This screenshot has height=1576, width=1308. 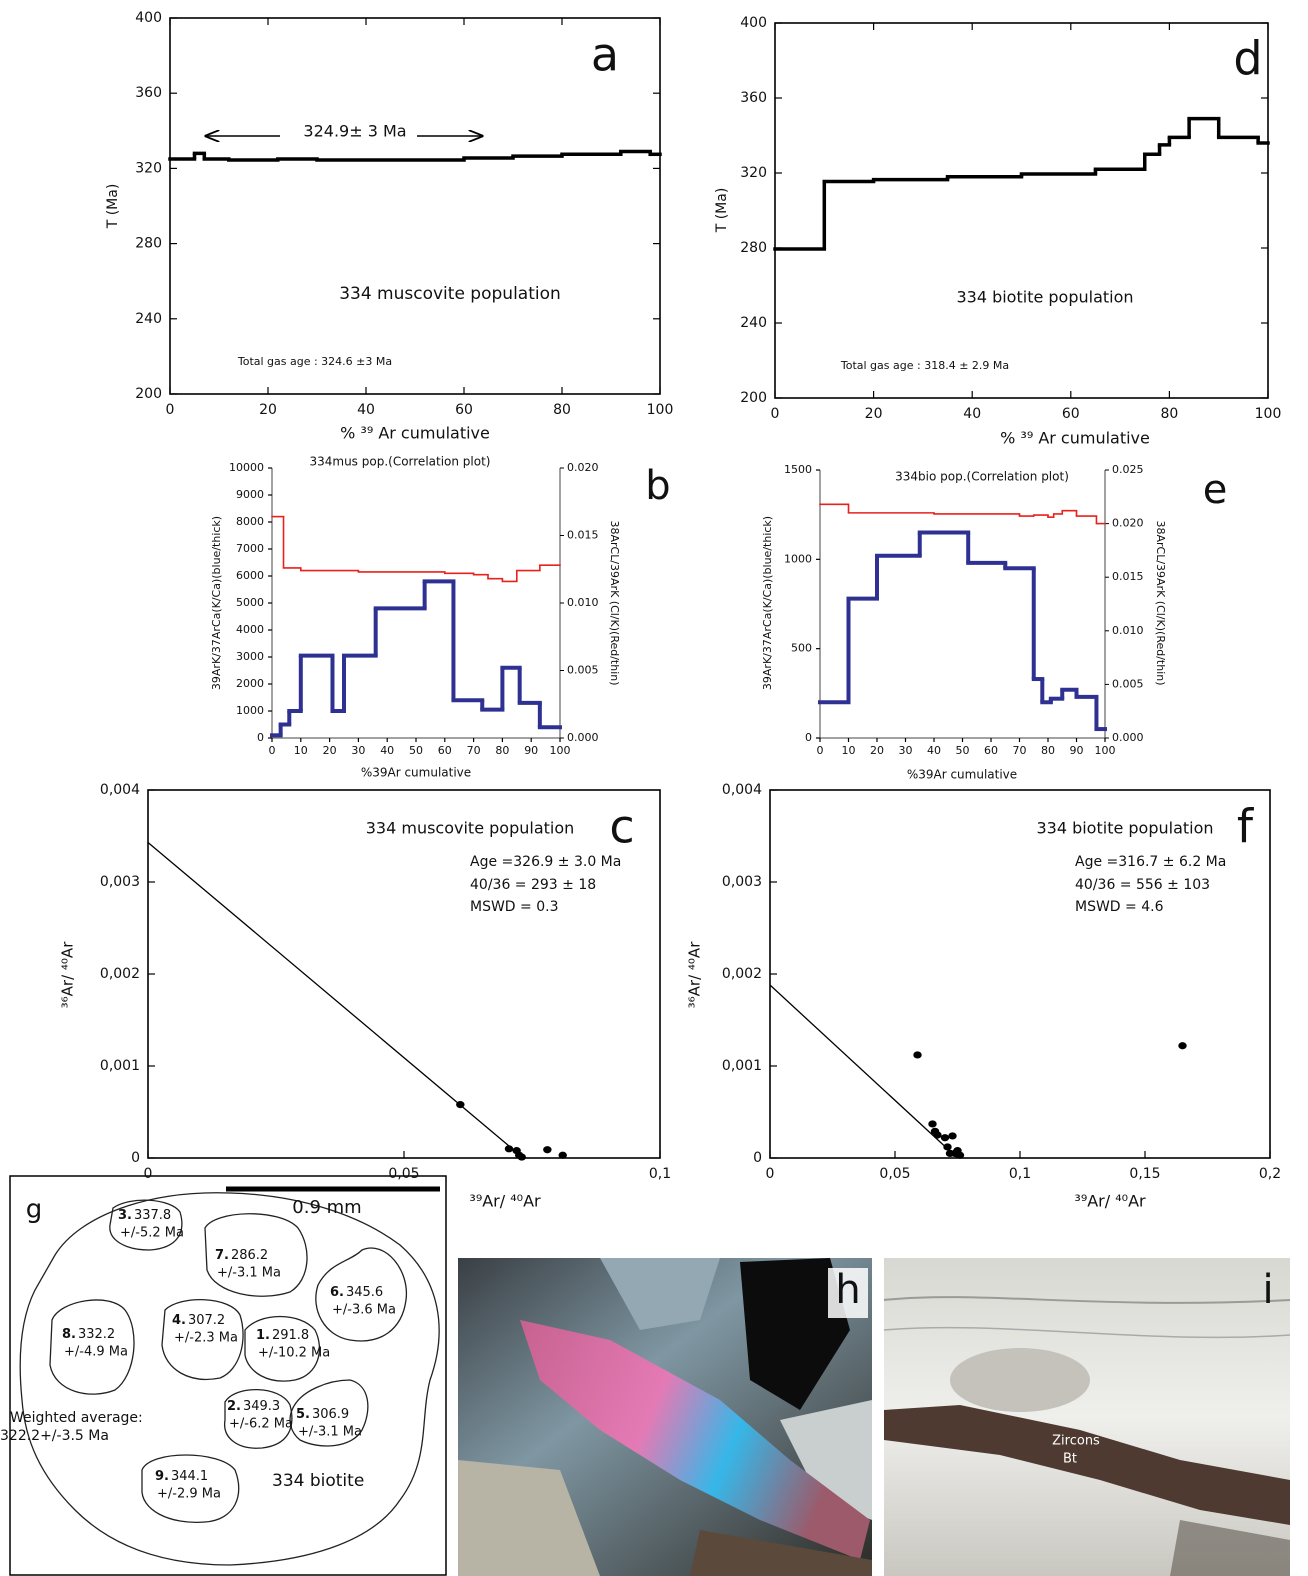 I want to click on spot-error: +/-2.3 Ma, so click(x=206, y=1338).